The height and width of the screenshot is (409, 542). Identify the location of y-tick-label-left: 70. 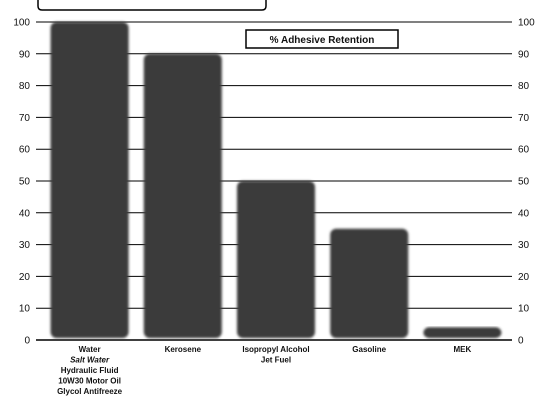
(25, 118).